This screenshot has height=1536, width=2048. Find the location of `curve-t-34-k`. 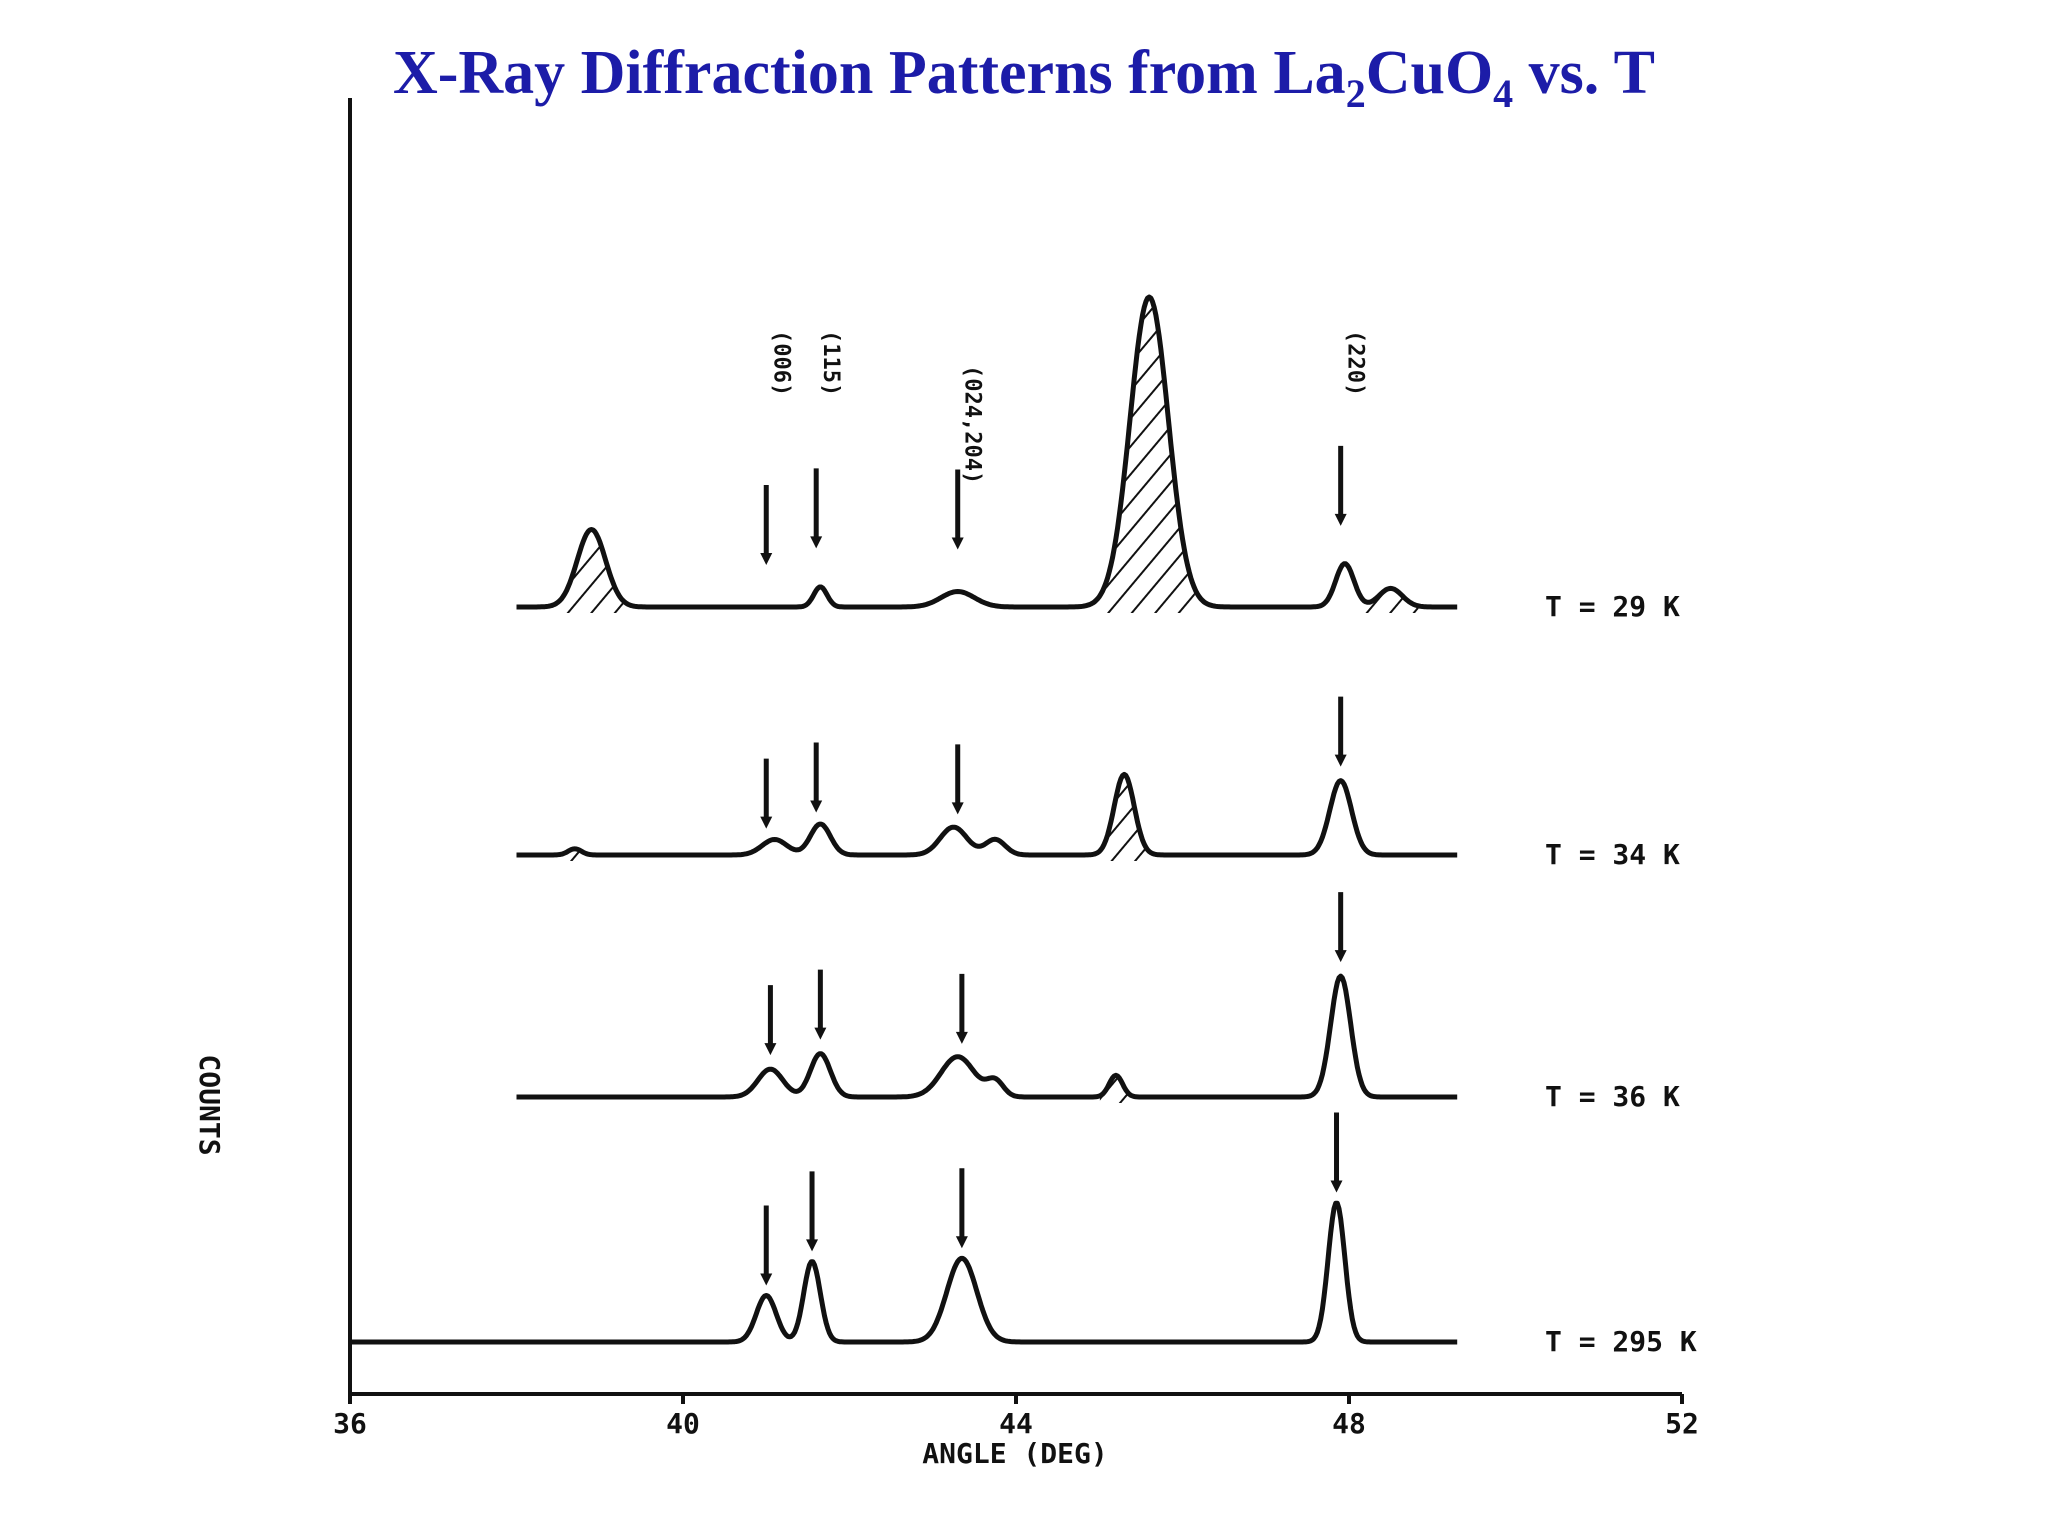

curve-t-34-k is located at coordinates (987, 814).